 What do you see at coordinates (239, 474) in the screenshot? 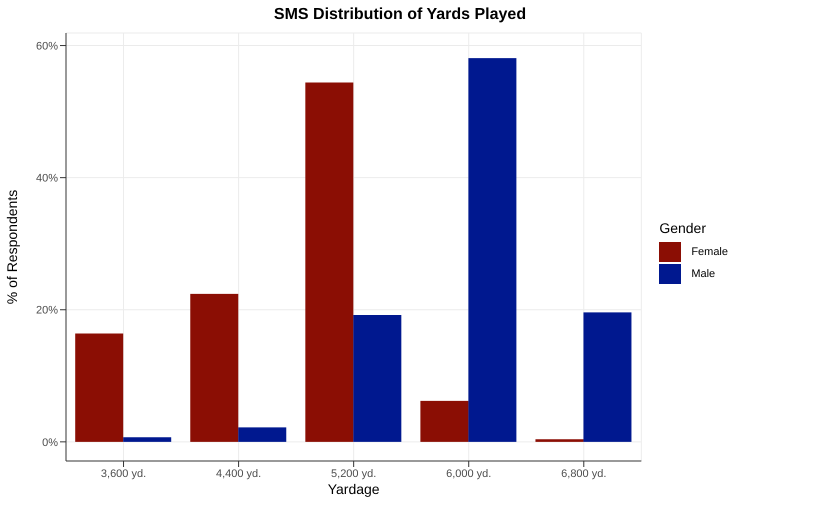
I see `x-tick-label: 4,400 yd.` at bounding box center [239, 474].